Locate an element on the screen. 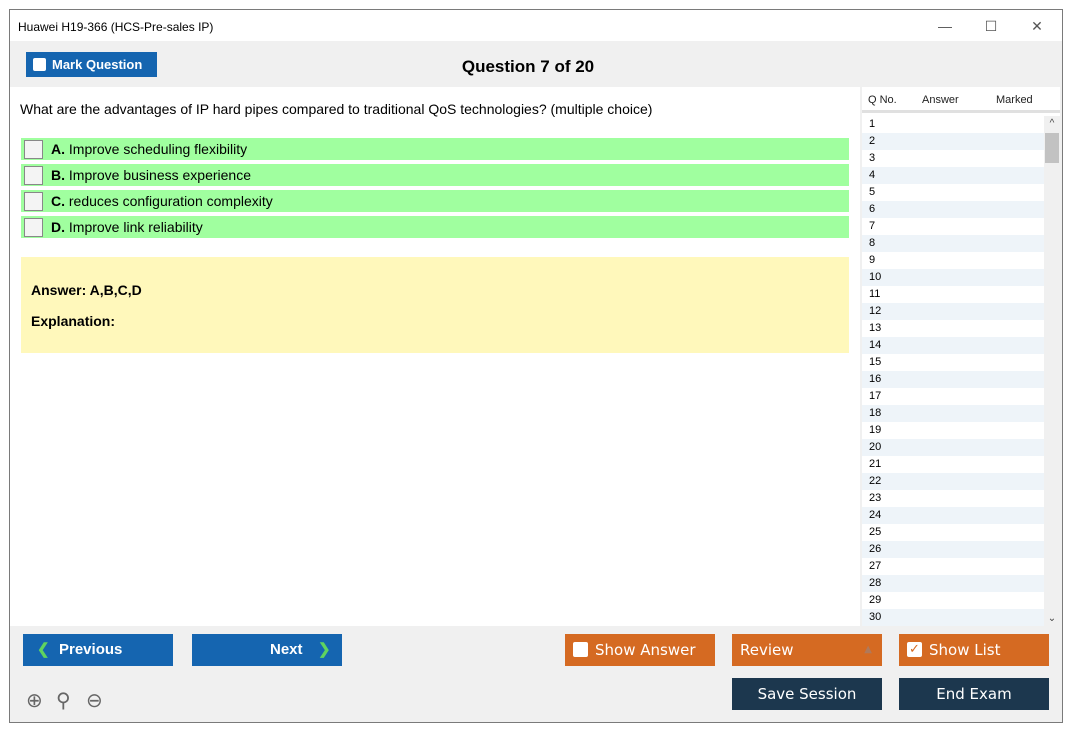 Image resolution: width=1075 pixels, height=735 pixels. scroll-thumb is located at coordinates (1052, 148).